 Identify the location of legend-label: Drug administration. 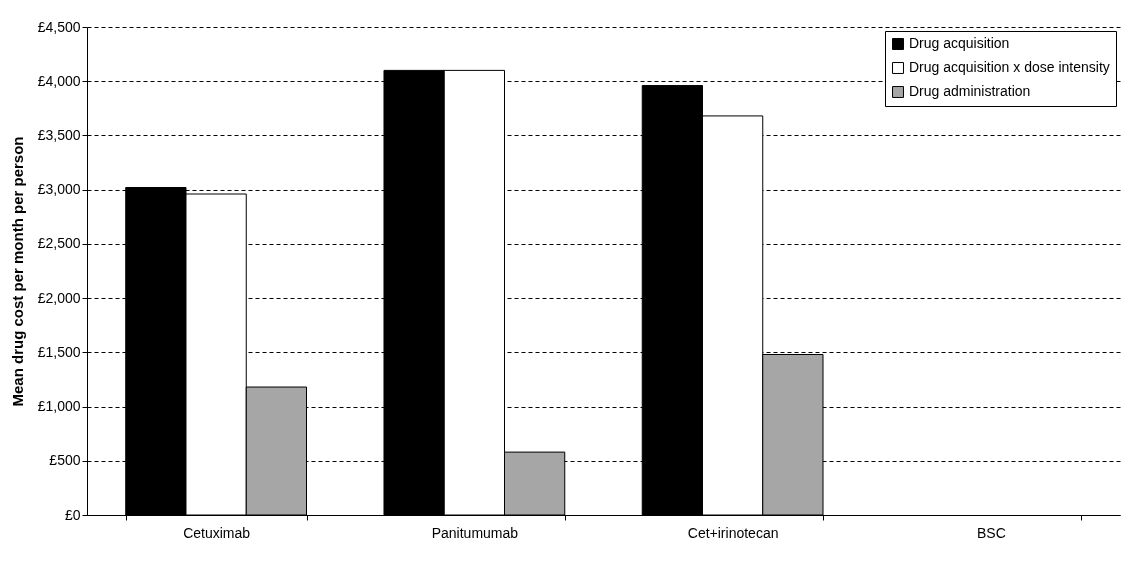
(970, 91).